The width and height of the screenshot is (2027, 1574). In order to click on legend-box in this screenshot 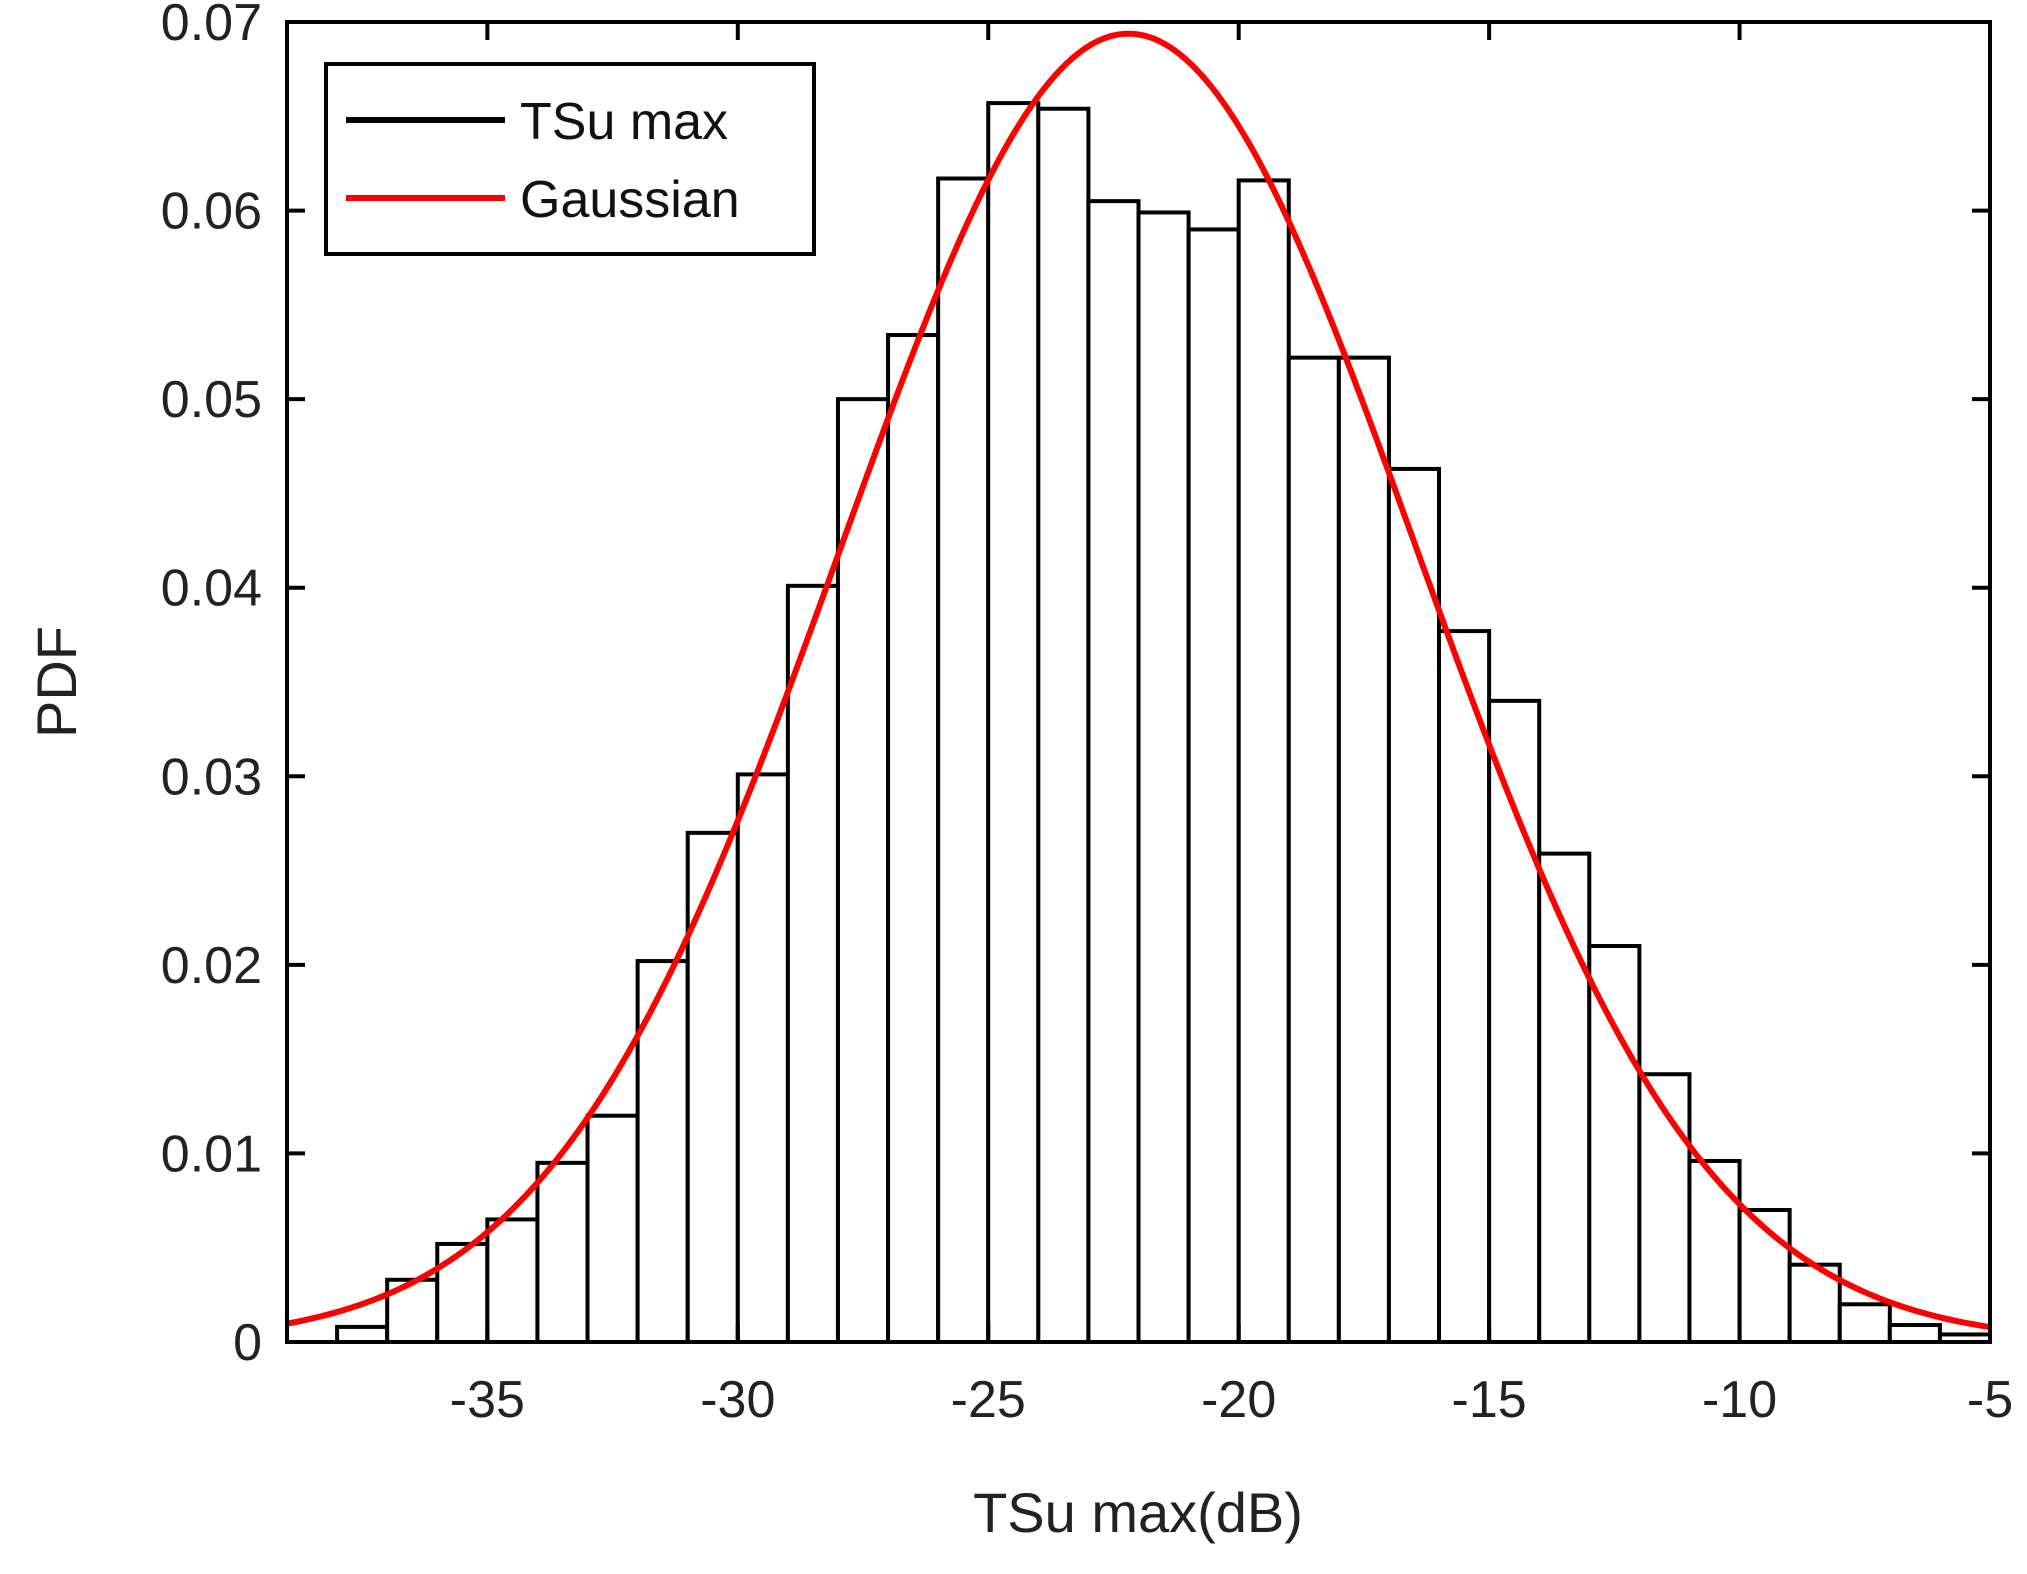, I will do `click(570, 159)`.